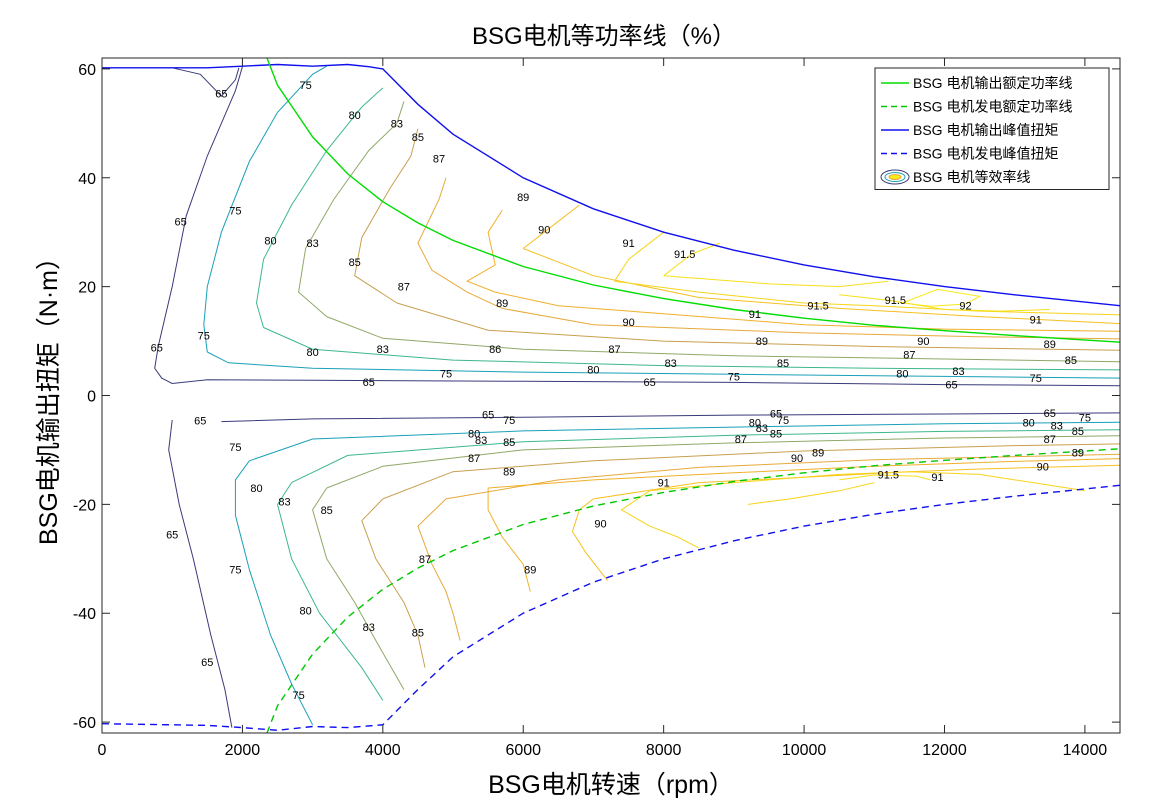 The image size is (1165, 806). What do you see at coordinates (992, 128) in the screenshot?
I see `legend-box` at bounding box center [992, 128].